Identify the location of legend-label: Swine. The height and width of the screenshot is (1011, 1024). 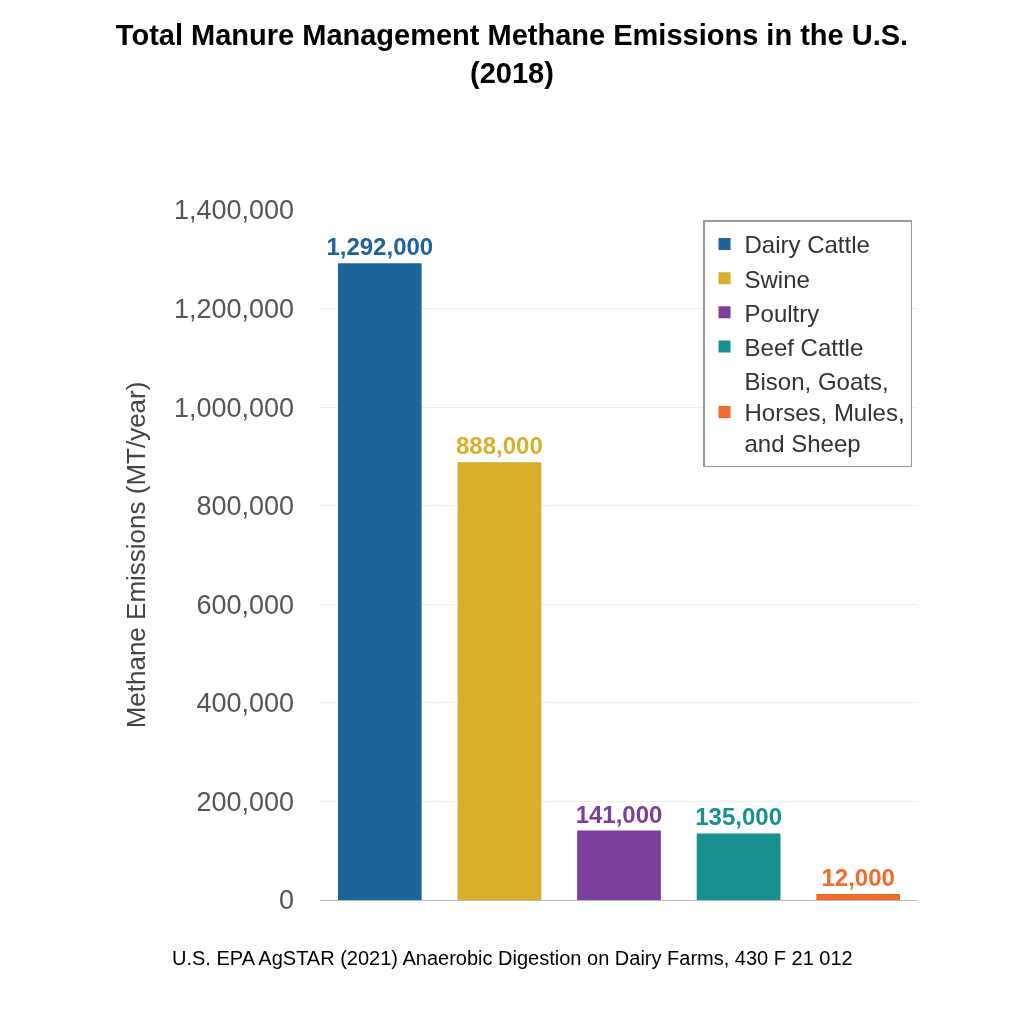
(777, 279).